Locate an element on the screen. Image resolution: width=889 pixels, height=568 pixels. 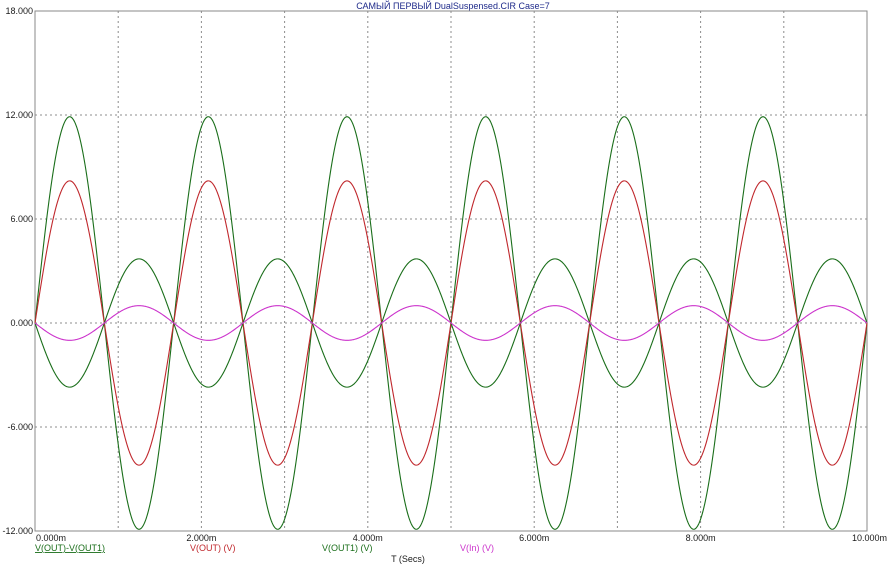
y-tick-labels: -12.000 -6.000 0.000 6.000 12.000 18.000 is located at coordinates (17, 271).